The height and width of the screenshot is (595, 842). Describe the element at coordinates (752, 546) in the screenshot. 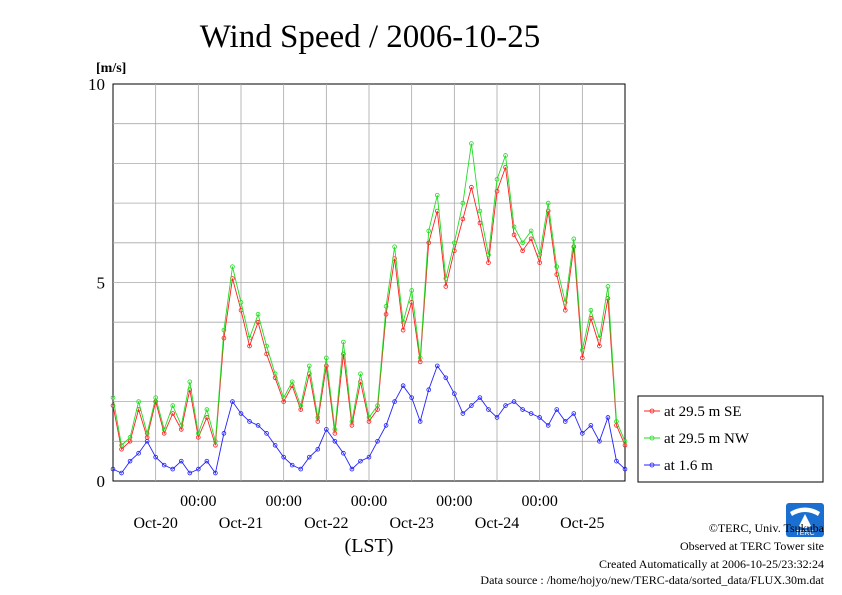

I see `credit-site: Observed at TERC Tower site` at that location.